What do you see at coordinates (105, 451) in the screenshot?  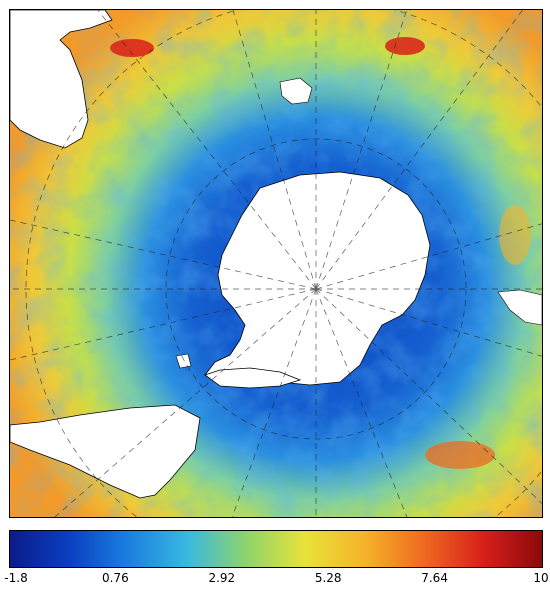 I see `africa-landmass` at bounding box center [105, 451].